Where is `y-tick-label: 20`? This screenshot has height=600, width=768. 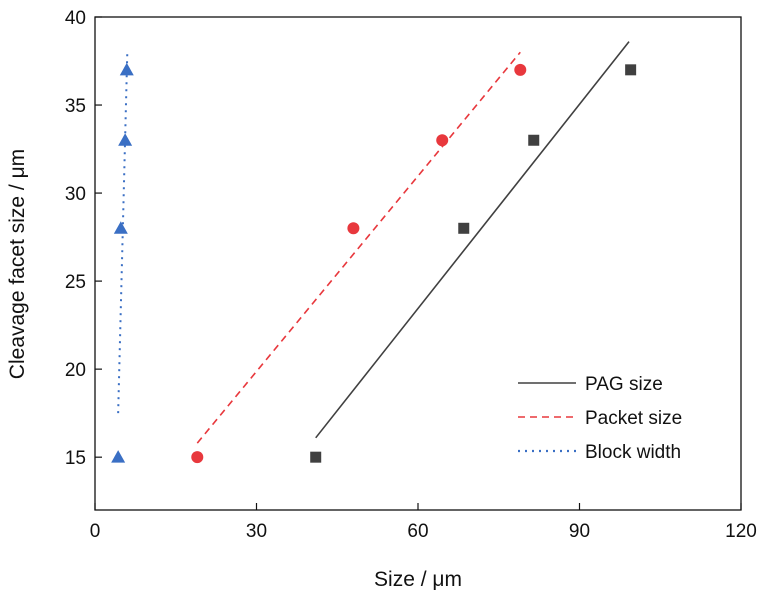
y-tick-label: 20 is located at coordinates (75, 370).